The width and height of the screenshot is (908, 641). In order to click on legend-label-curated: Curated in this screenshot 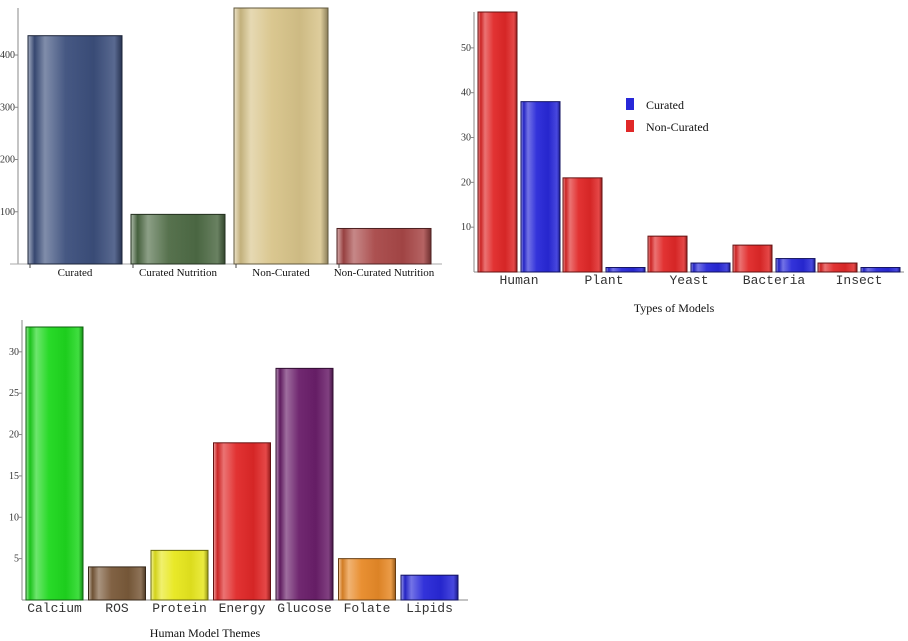, I will do `click(665, 105)`.